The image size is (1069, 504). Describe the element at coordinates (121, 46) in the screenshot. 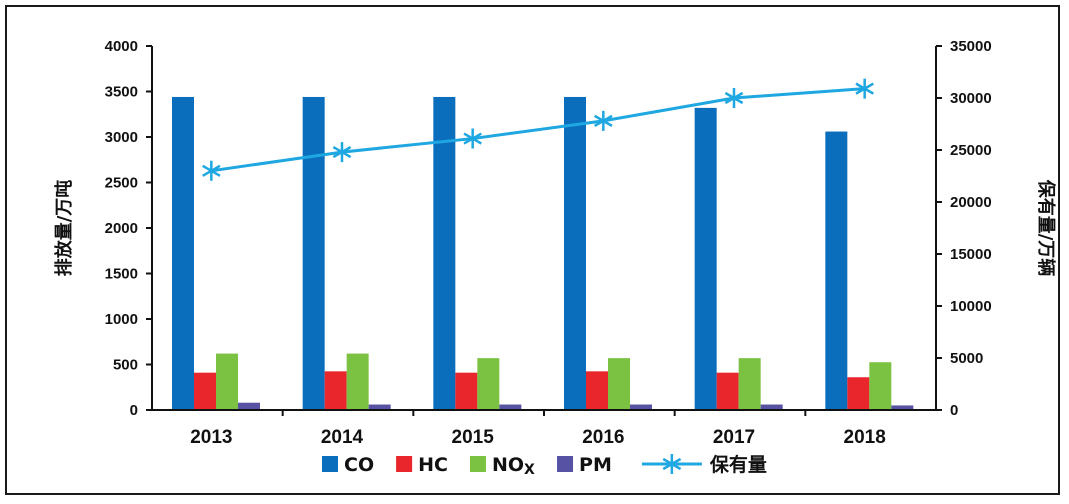

I see `y-tick-label-4000: 4000` at that location.